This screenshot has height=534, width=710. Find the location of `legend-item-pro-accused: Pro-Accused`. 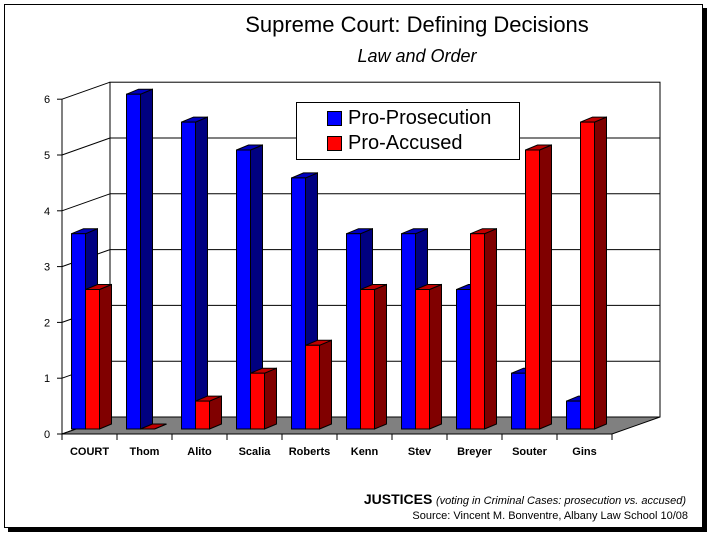

legend-item-pro-accused: Pro-Accused is located at coordinates (395, 143).